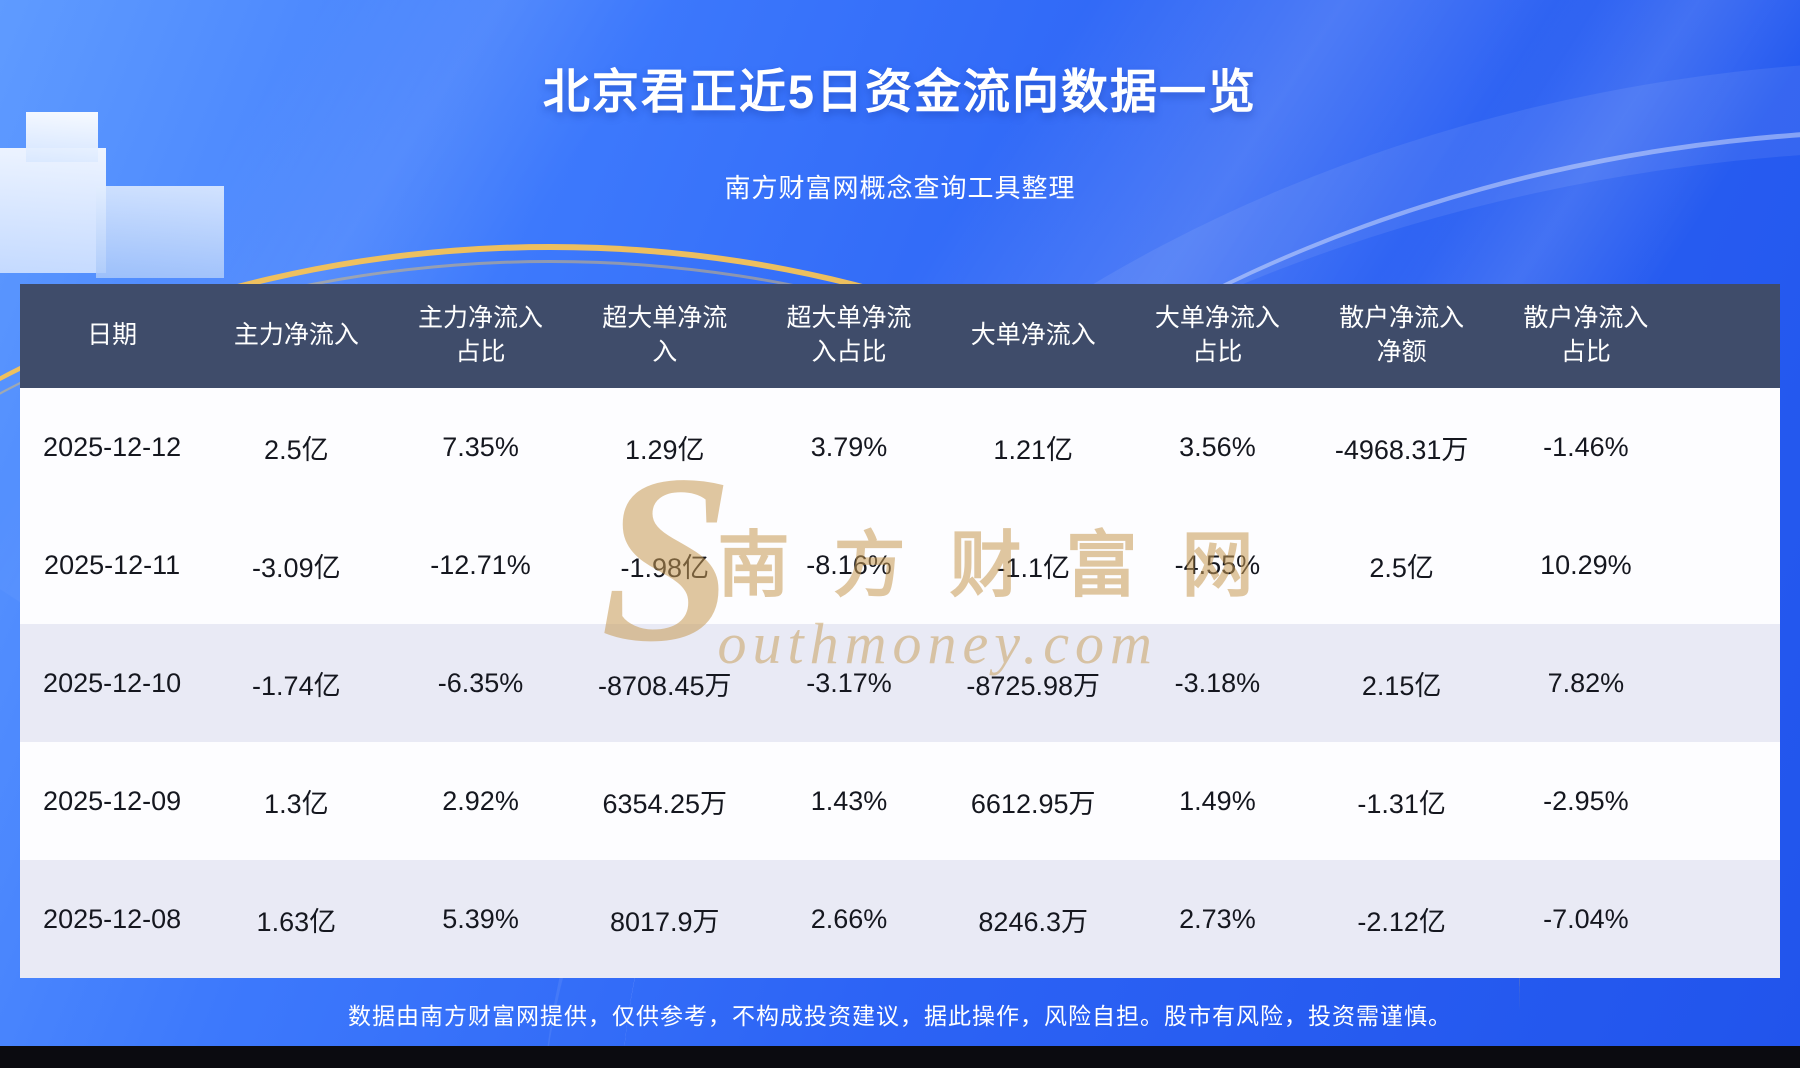 The width and height of the screenshot is (1800, 1068). I want to click on date-cell: 2025-12-11, so click(112, 564).